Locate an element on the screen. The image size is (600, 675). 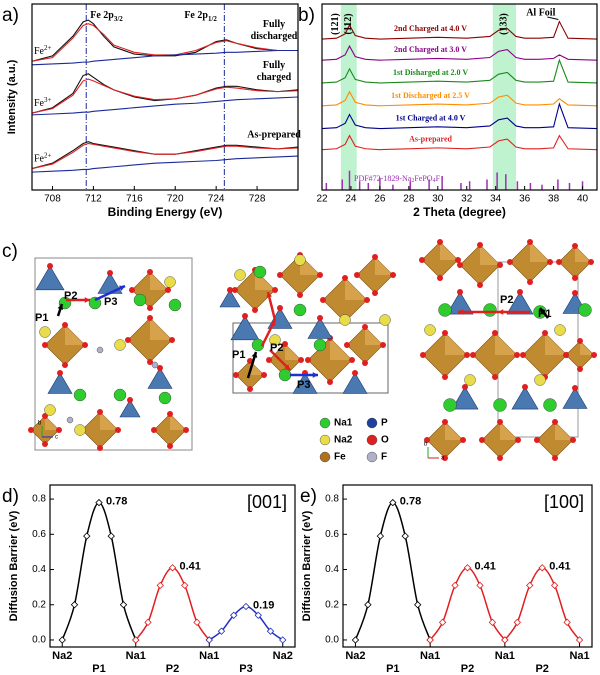
legend-label: O is located at coordinates (385, 440).